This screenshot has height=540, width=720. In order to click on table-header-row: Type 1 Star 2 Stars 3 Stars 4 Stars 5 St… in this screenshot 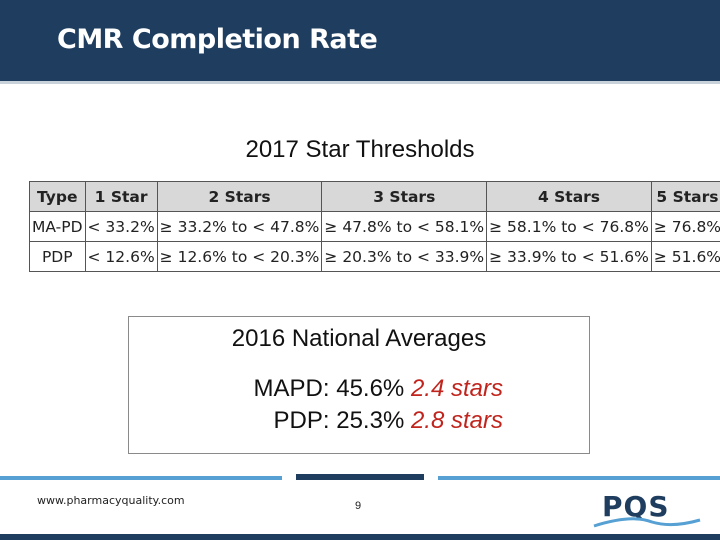, I will do `click(374, 196)`.